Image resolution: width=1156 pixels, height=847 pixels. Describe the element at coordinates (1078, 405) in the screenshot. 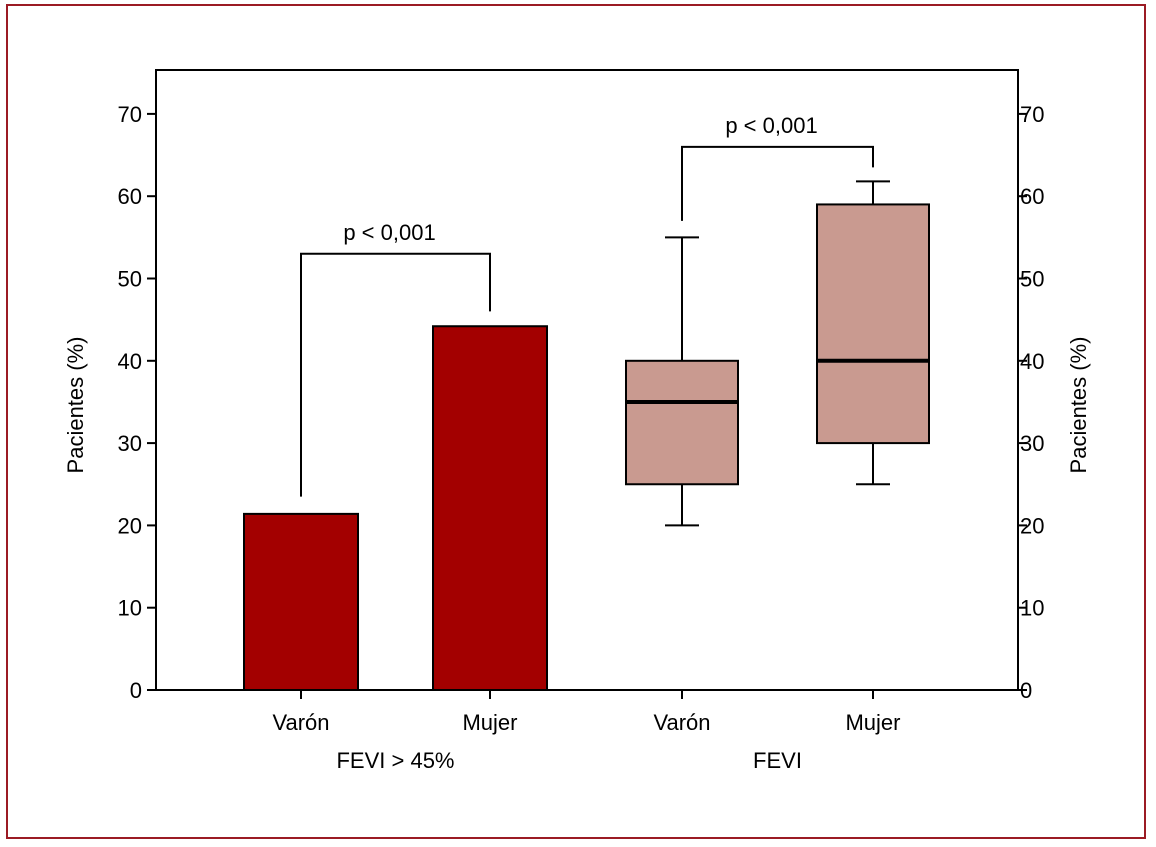

I see `right-axis-label: Pacientes (%)` at that location.